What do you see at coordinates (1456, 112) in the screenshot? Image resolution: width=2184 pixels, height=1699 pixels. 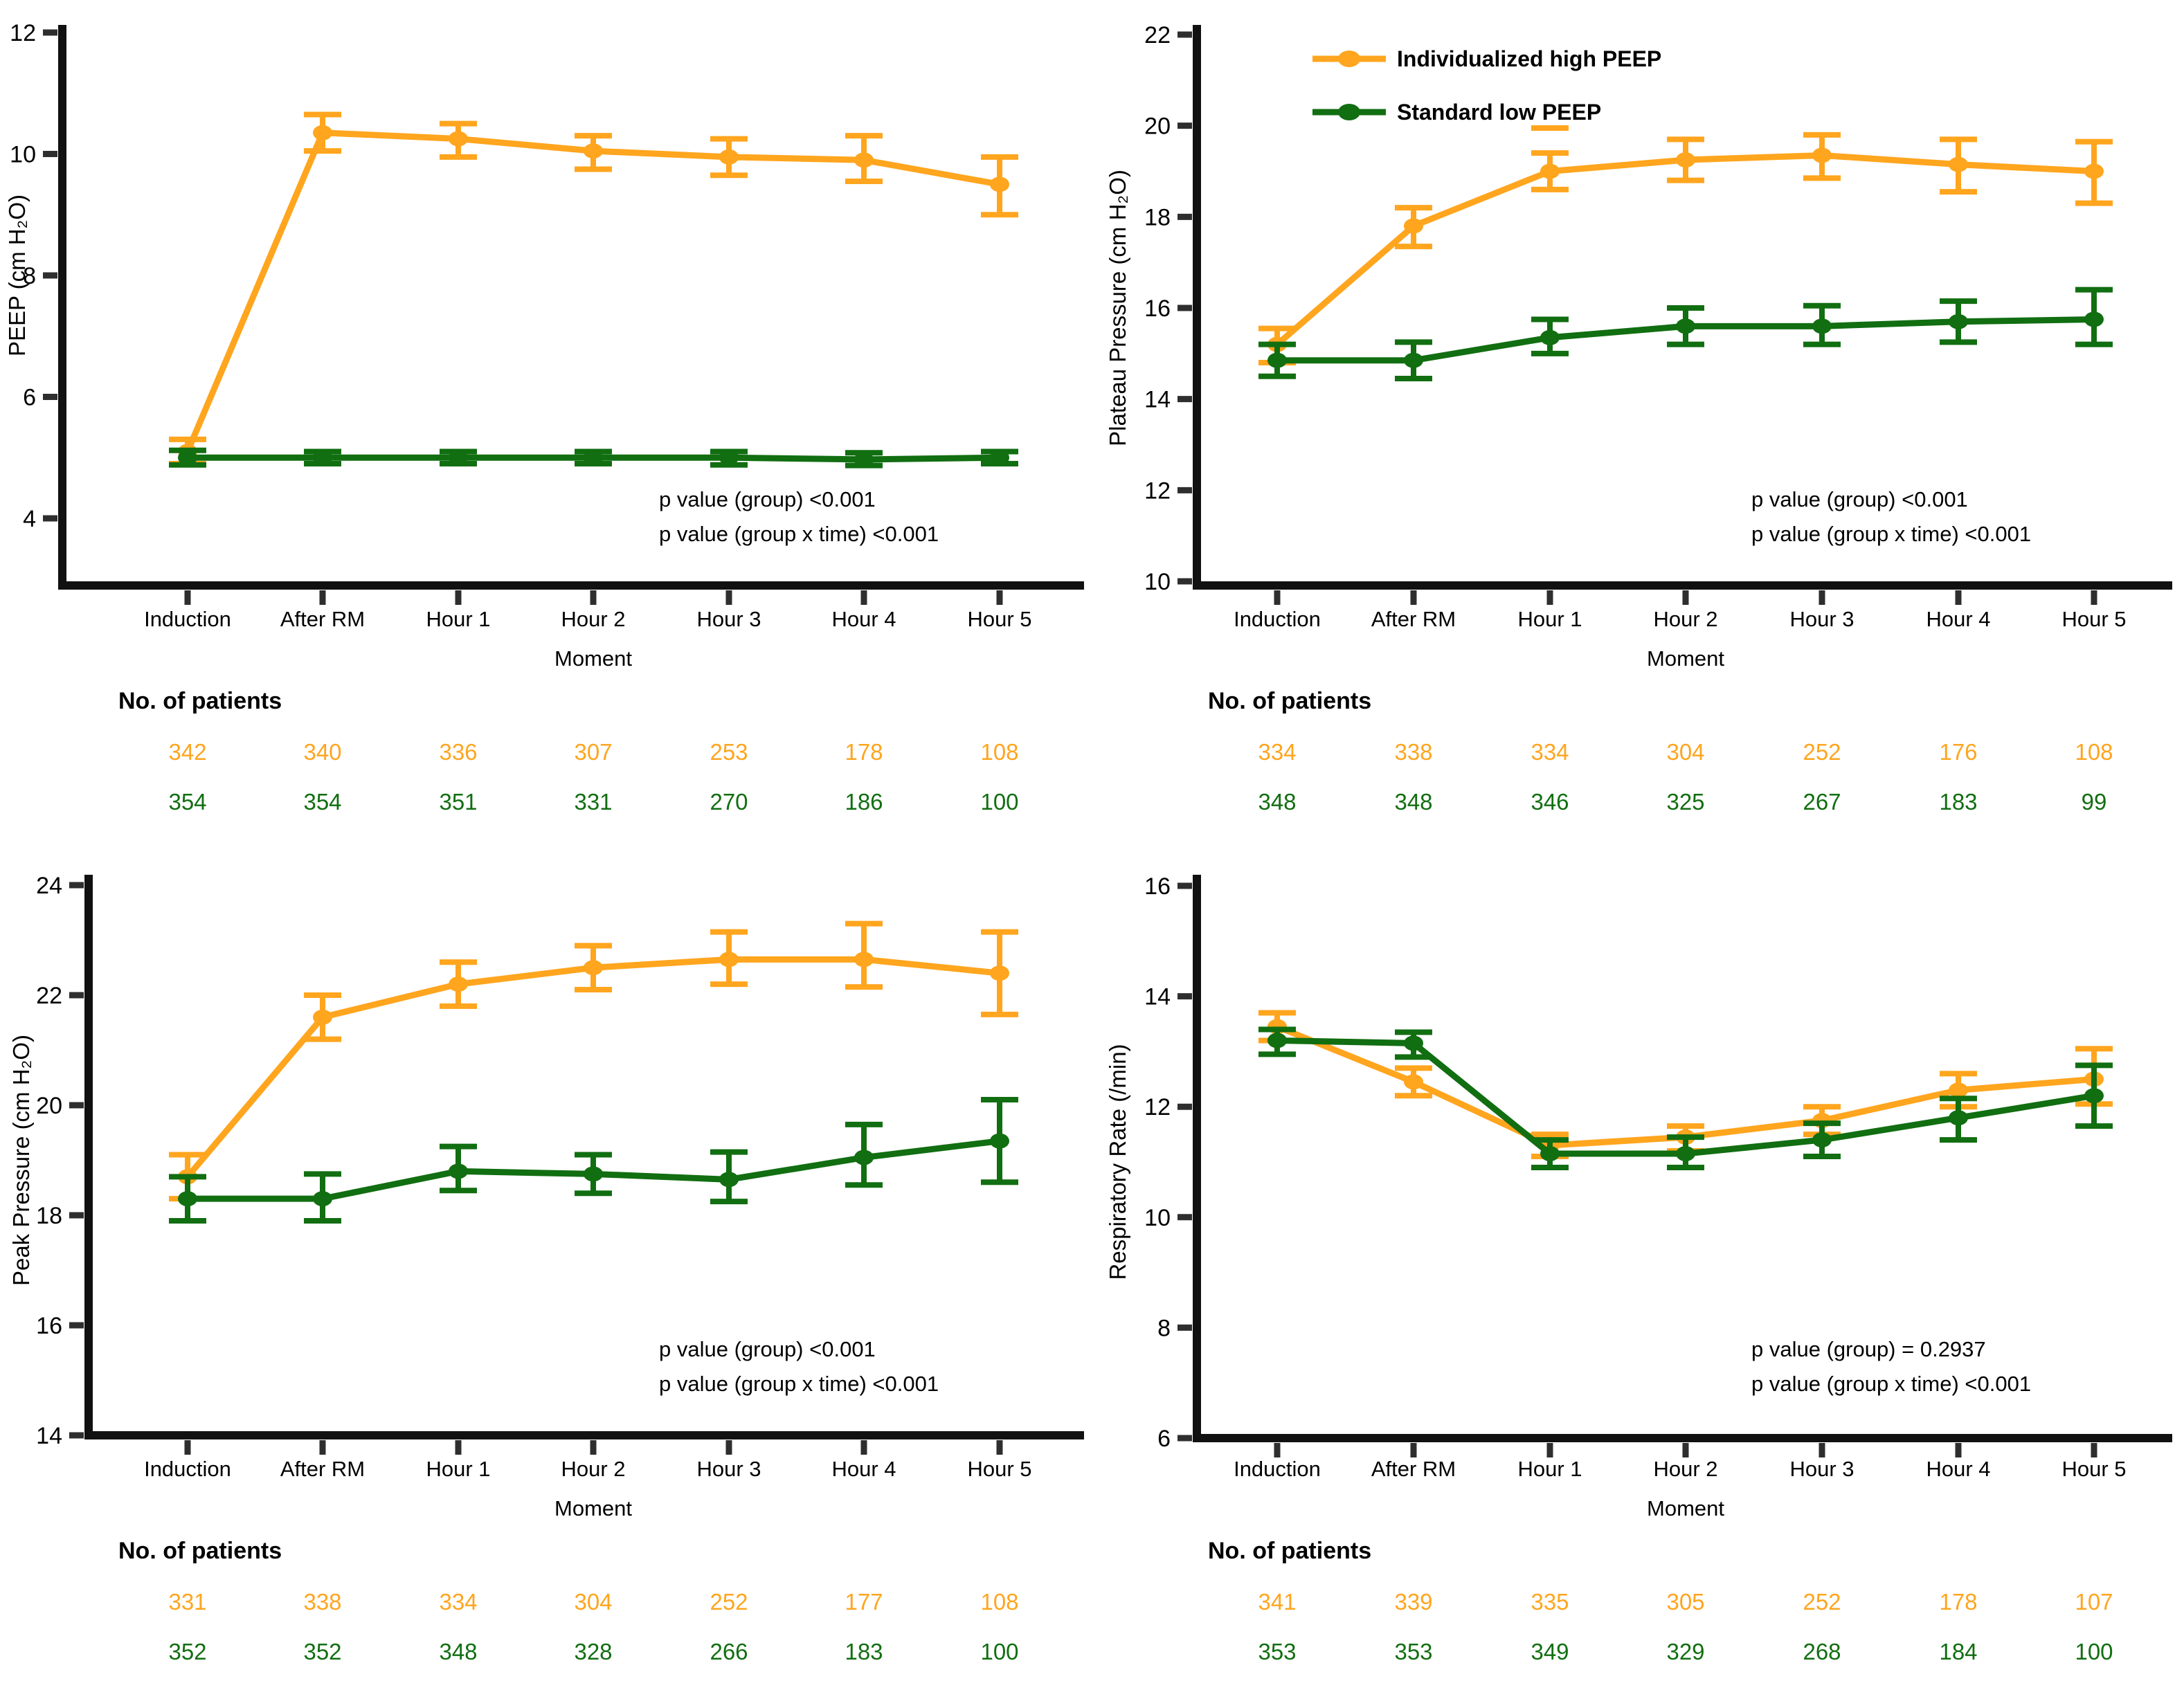 I see `legend-item: Standard low PEEP` at bounding box center [1456, 112].